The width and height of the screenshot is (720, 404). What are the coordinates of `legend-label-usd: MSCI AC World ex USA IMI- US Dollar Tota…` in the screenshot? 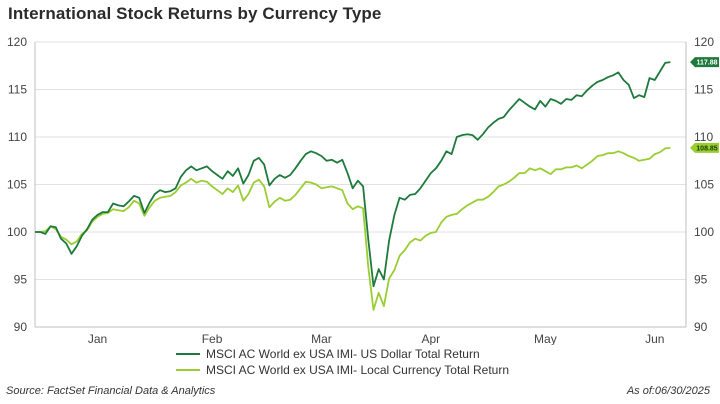 It's located at (343, 354).